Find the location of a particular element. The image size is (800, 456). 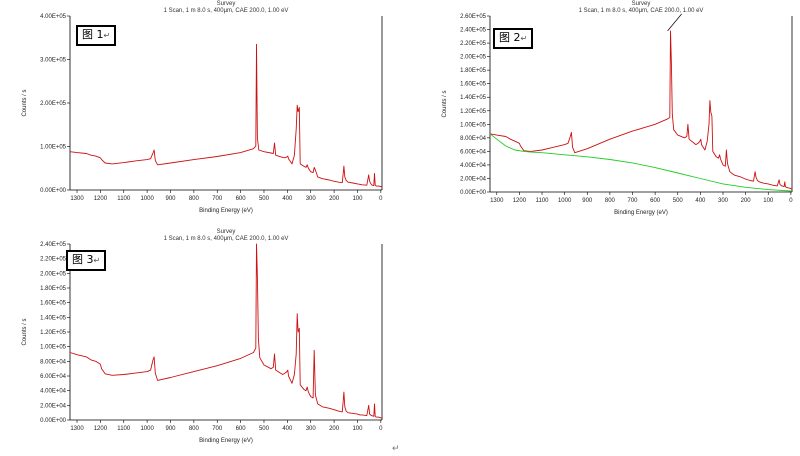

chart-2-x-tick-label: 1300 is located at coordinates (497, 201).